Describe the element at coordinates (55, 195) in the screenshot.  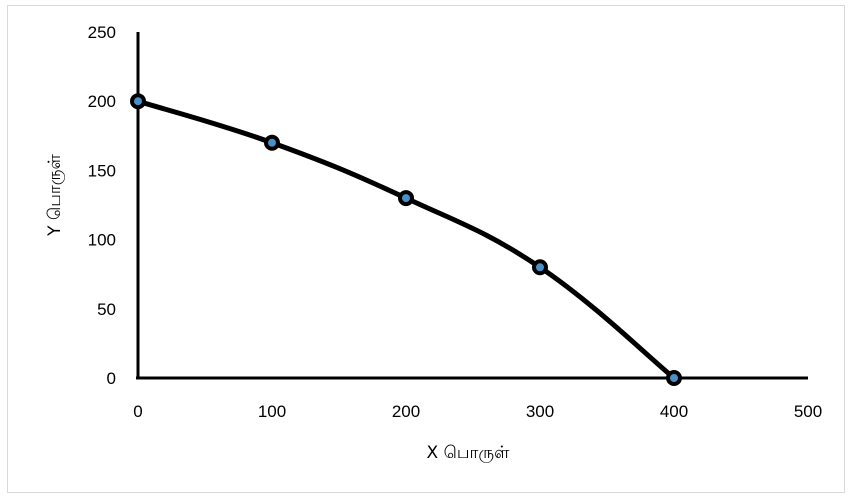
I see `y-axis-title: Y பொருள்` at that location.